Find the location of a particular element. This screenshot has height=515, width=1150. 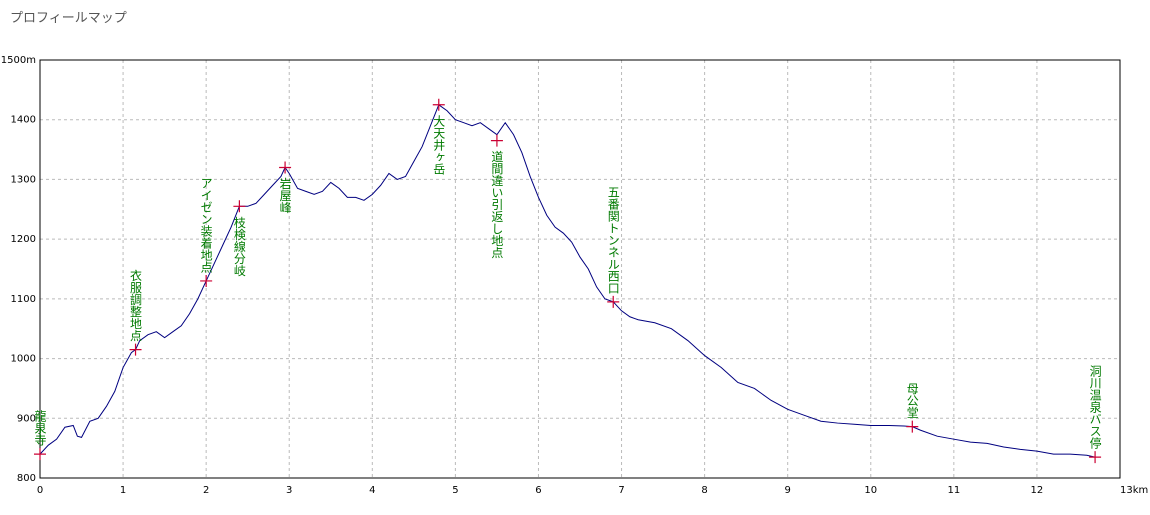

y-tick-label: 800 is located at coordinates (26, 478).